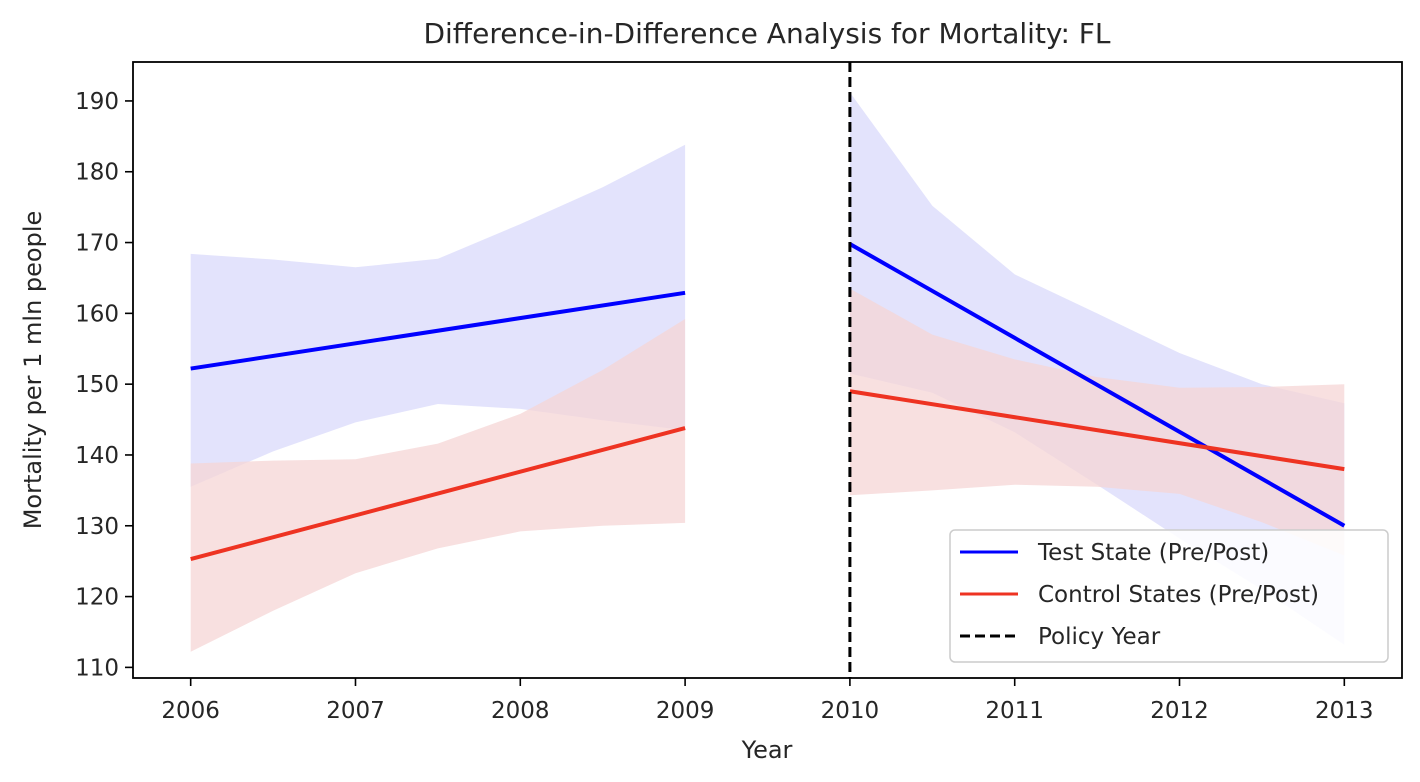 This screenshot has height=782, width=1420. What do you see at coordinates (33, 370) in the screenshot?
I see `y-axis-label: Mortality per 1 mln people` at bounding box center [33, 370].